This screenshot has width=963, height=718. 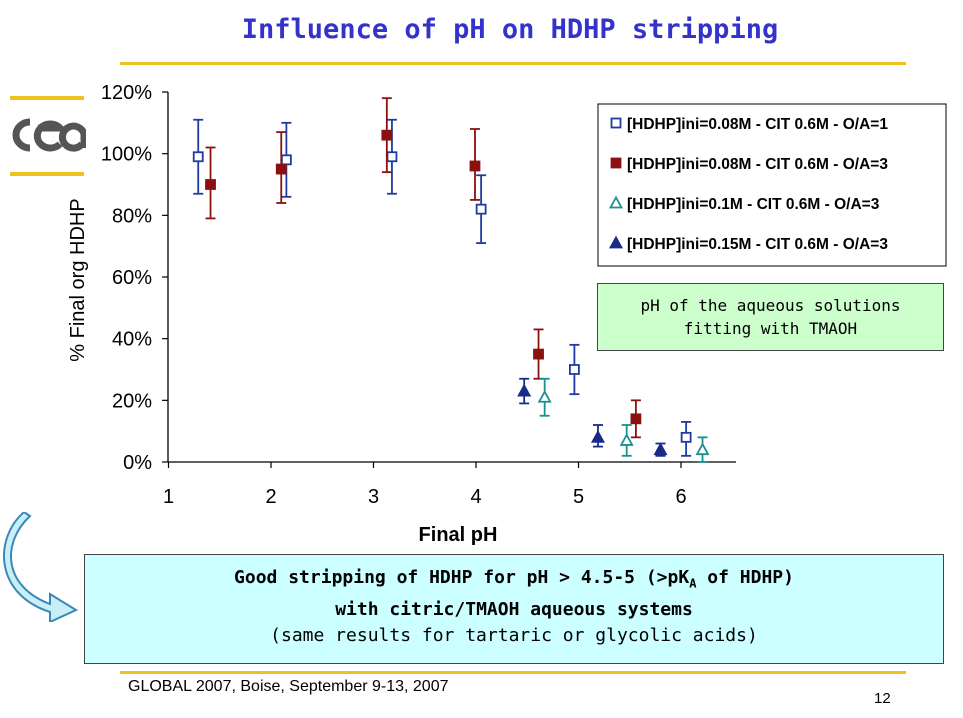 I want to click on y-tick-label: 0%, so click(x=137, y=463).